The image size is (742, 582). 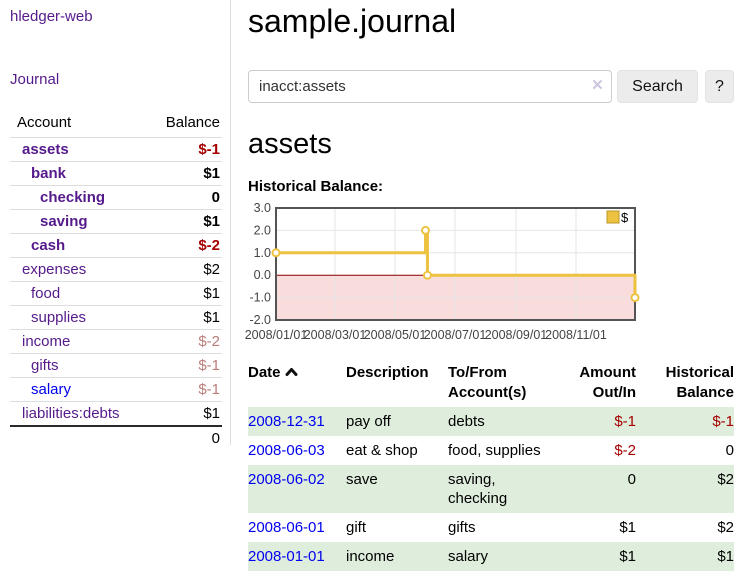 I want to click on app-title-link: hledger-web, so click(x=51, y=16).